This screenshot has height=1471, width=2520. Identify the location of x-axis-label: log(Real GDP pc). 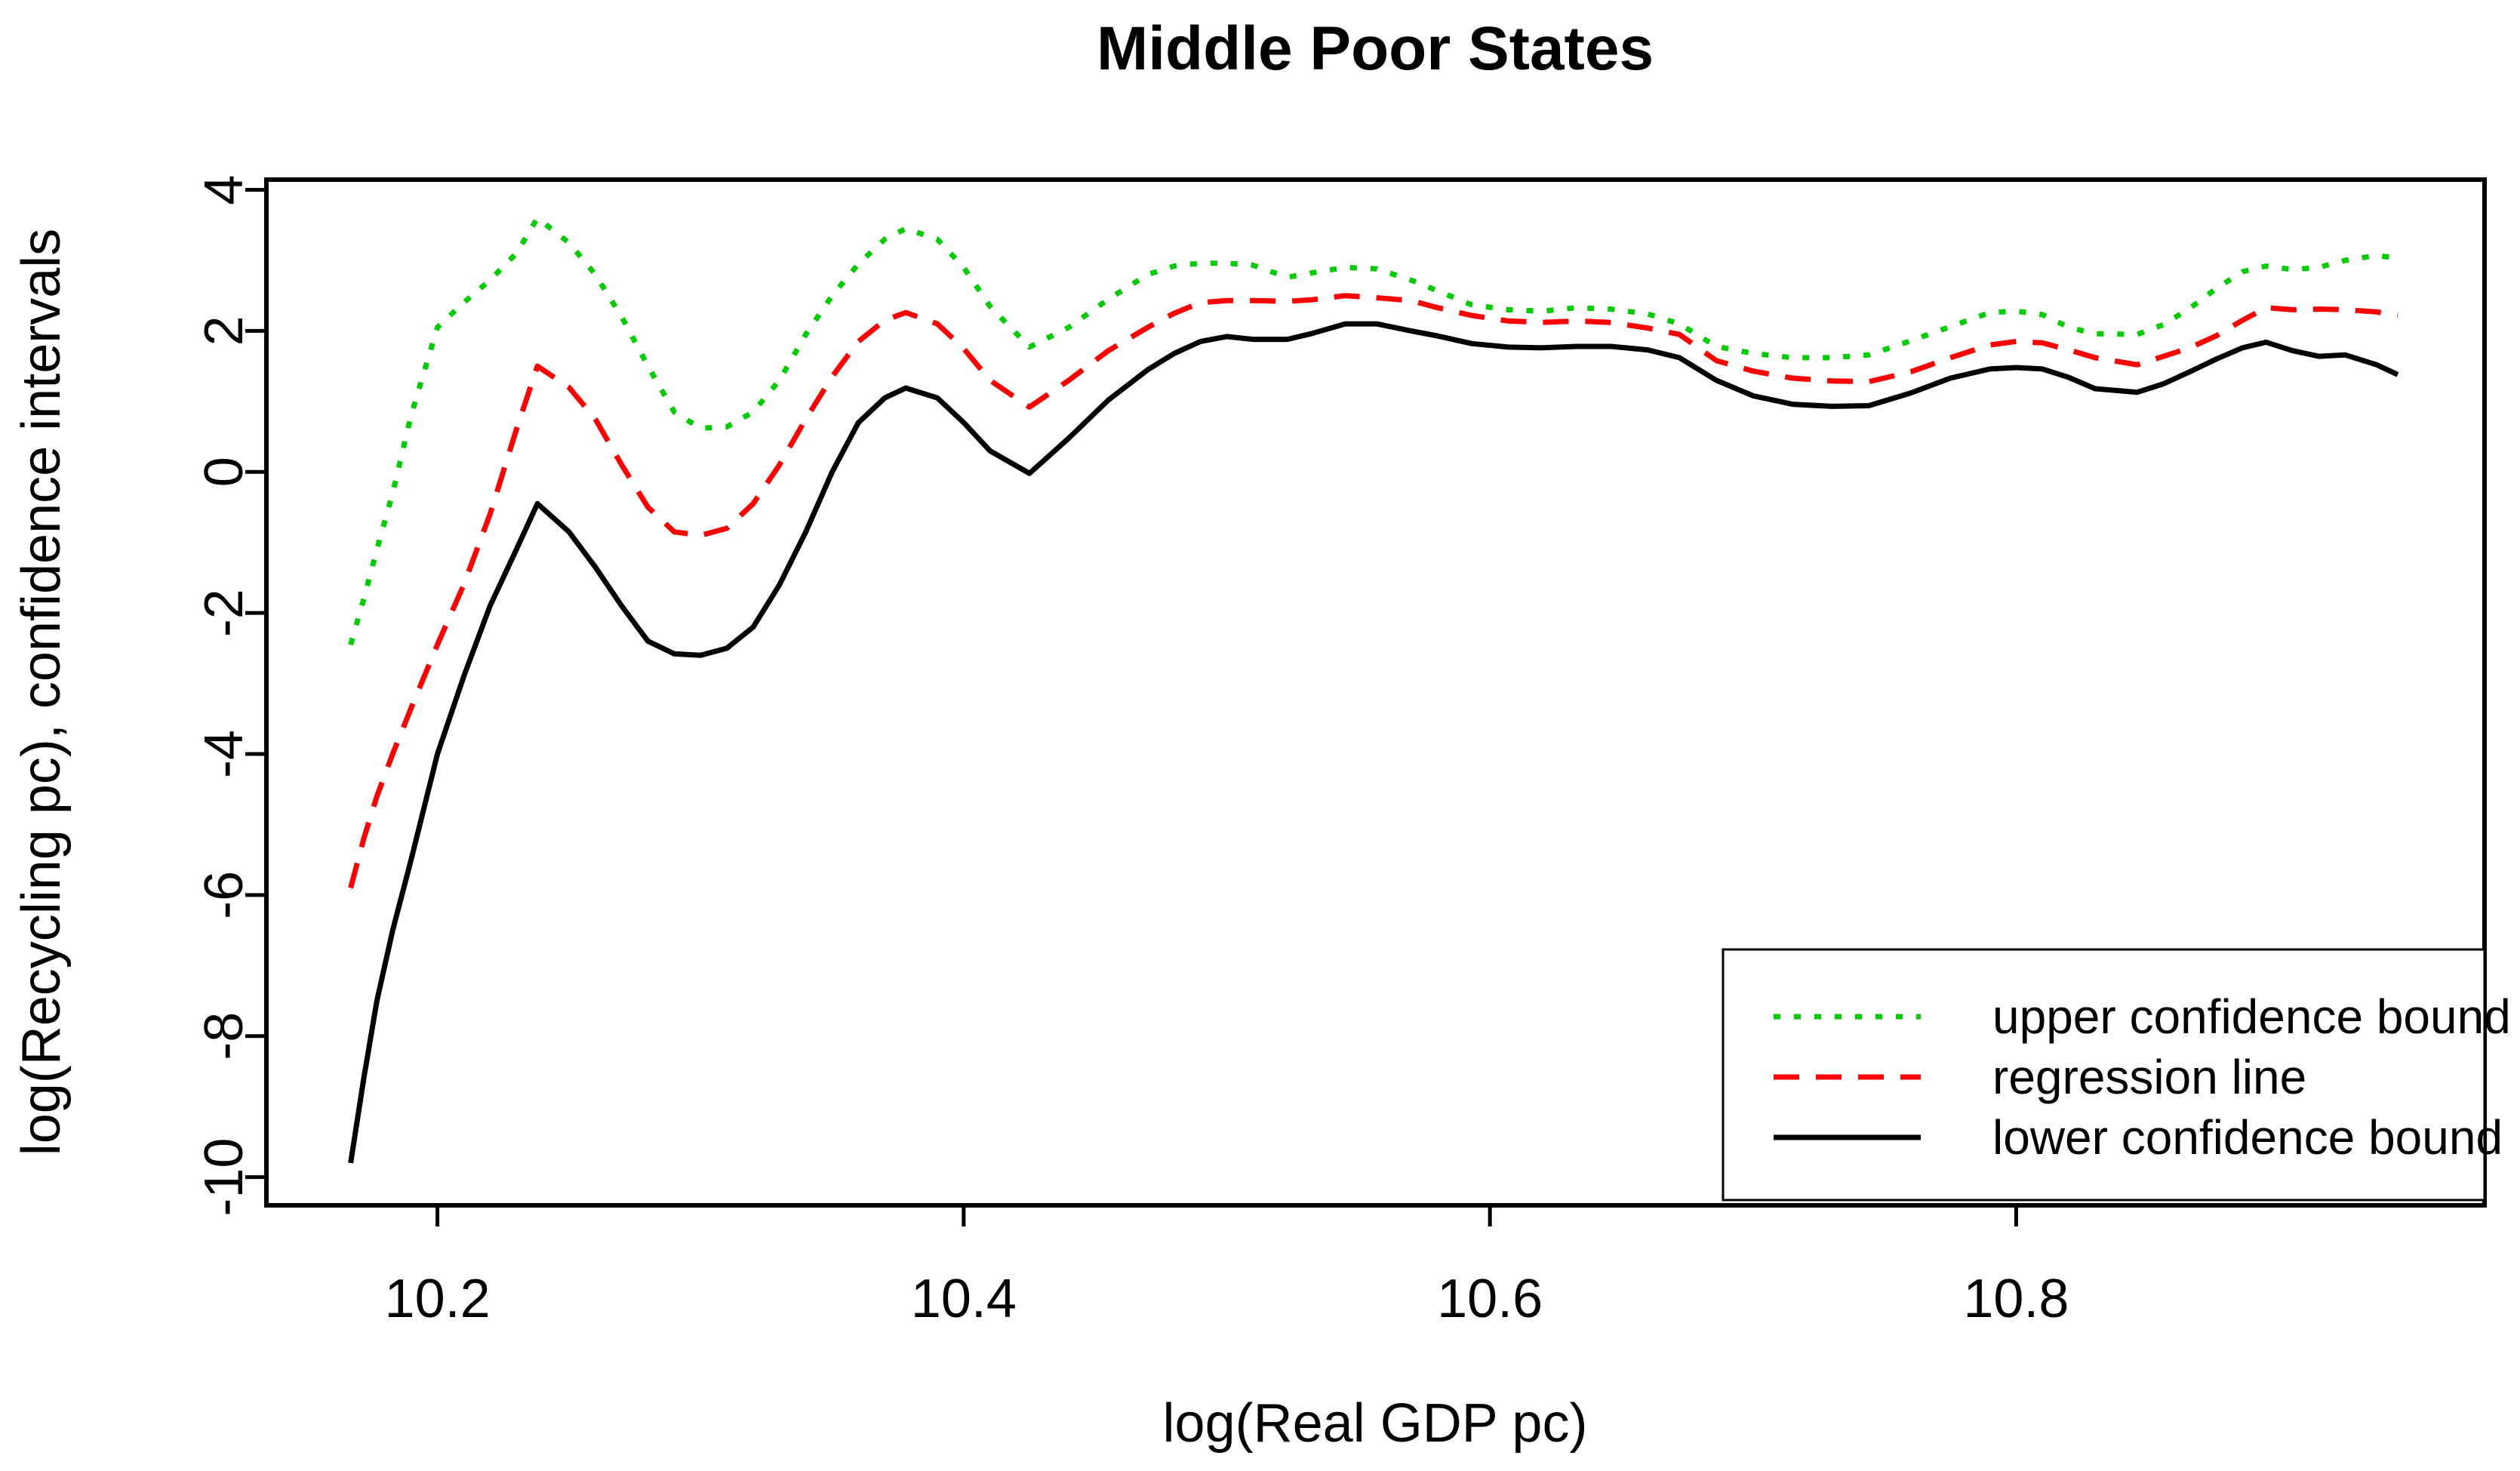
(1375, 1423).